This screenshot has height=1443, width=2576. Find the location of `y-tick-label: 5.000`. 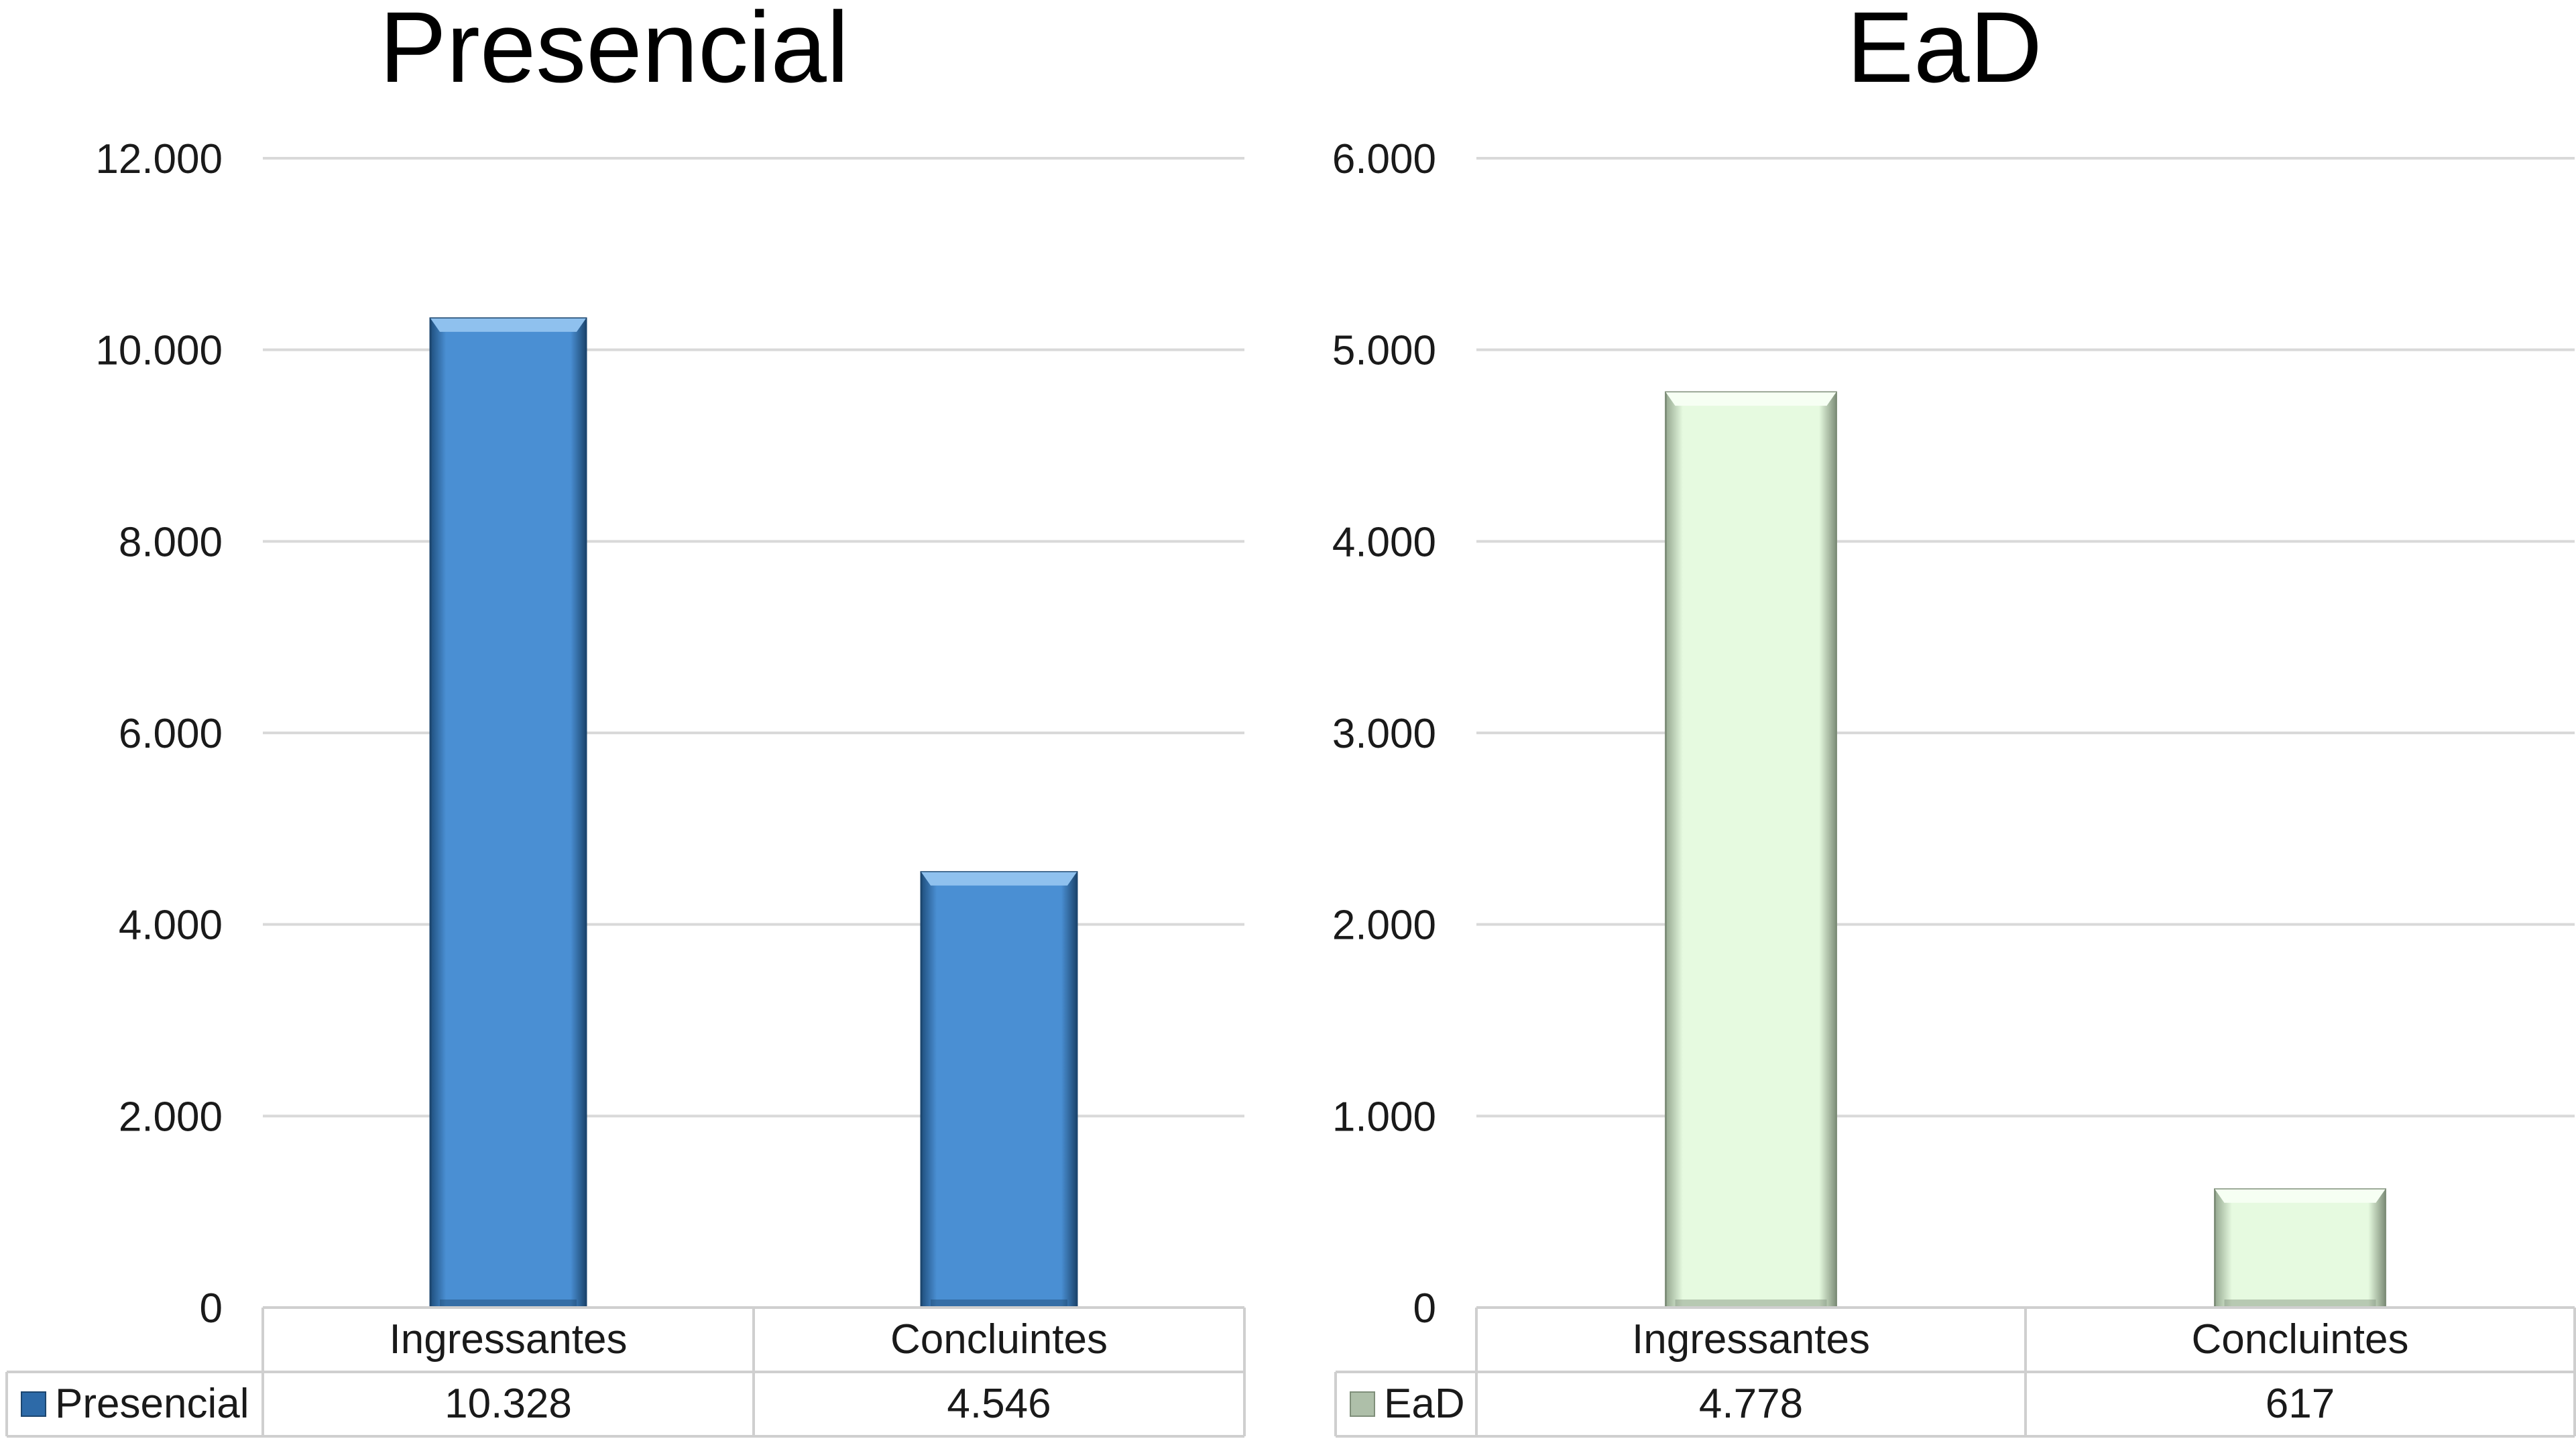

y-tick-label: 5.000 is located at coordinates (1384, 351).